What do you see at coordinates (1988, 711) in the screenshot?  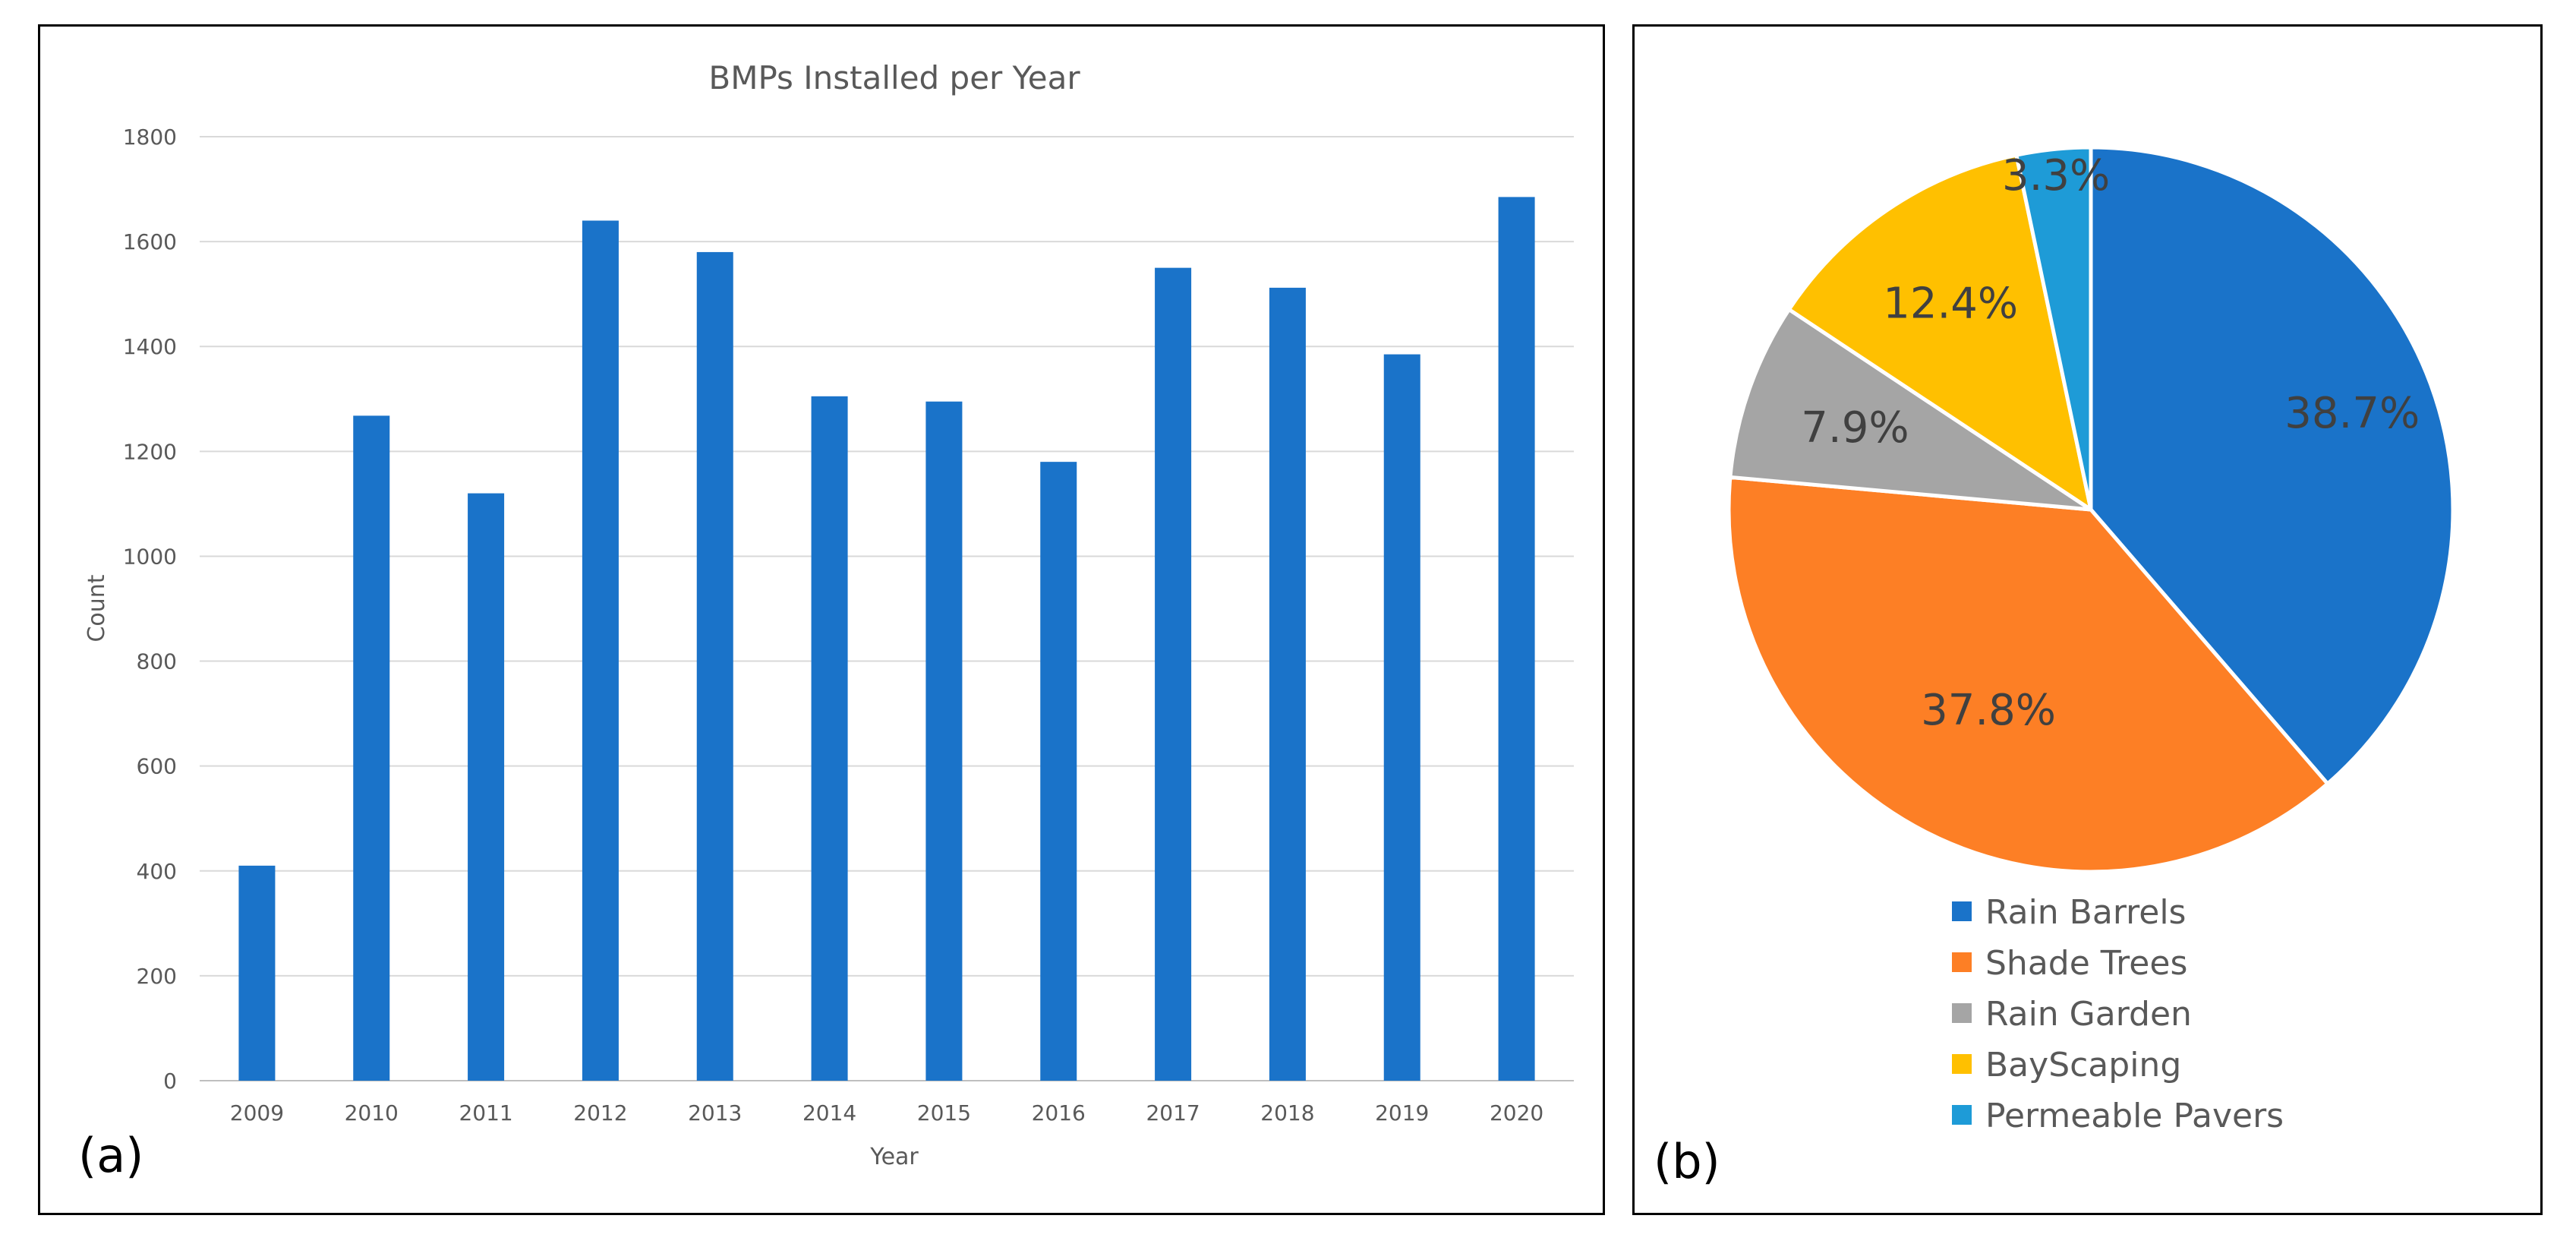 I see `pie-data-label: 37.8%` at bounding box center [1988, 711].